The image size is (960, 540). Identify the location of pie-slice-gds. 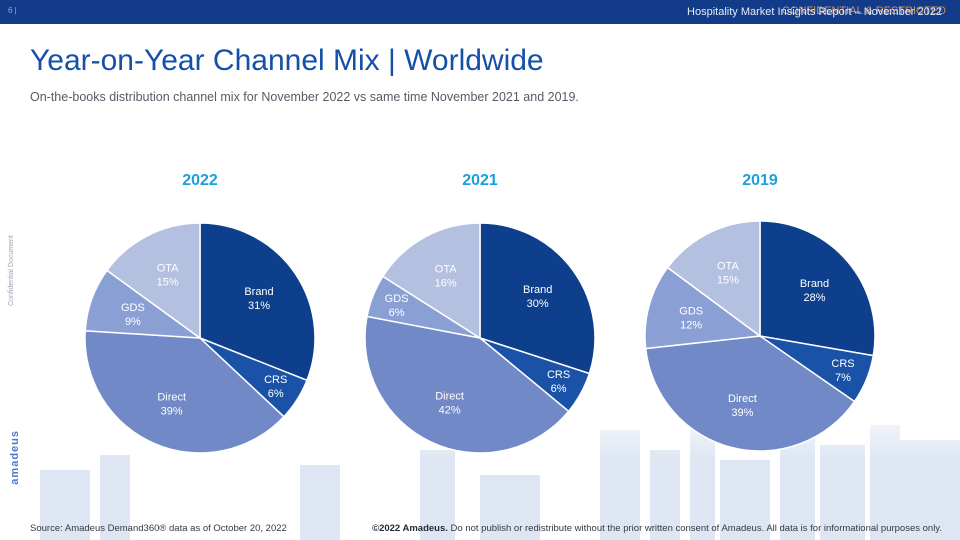
(703, 308).